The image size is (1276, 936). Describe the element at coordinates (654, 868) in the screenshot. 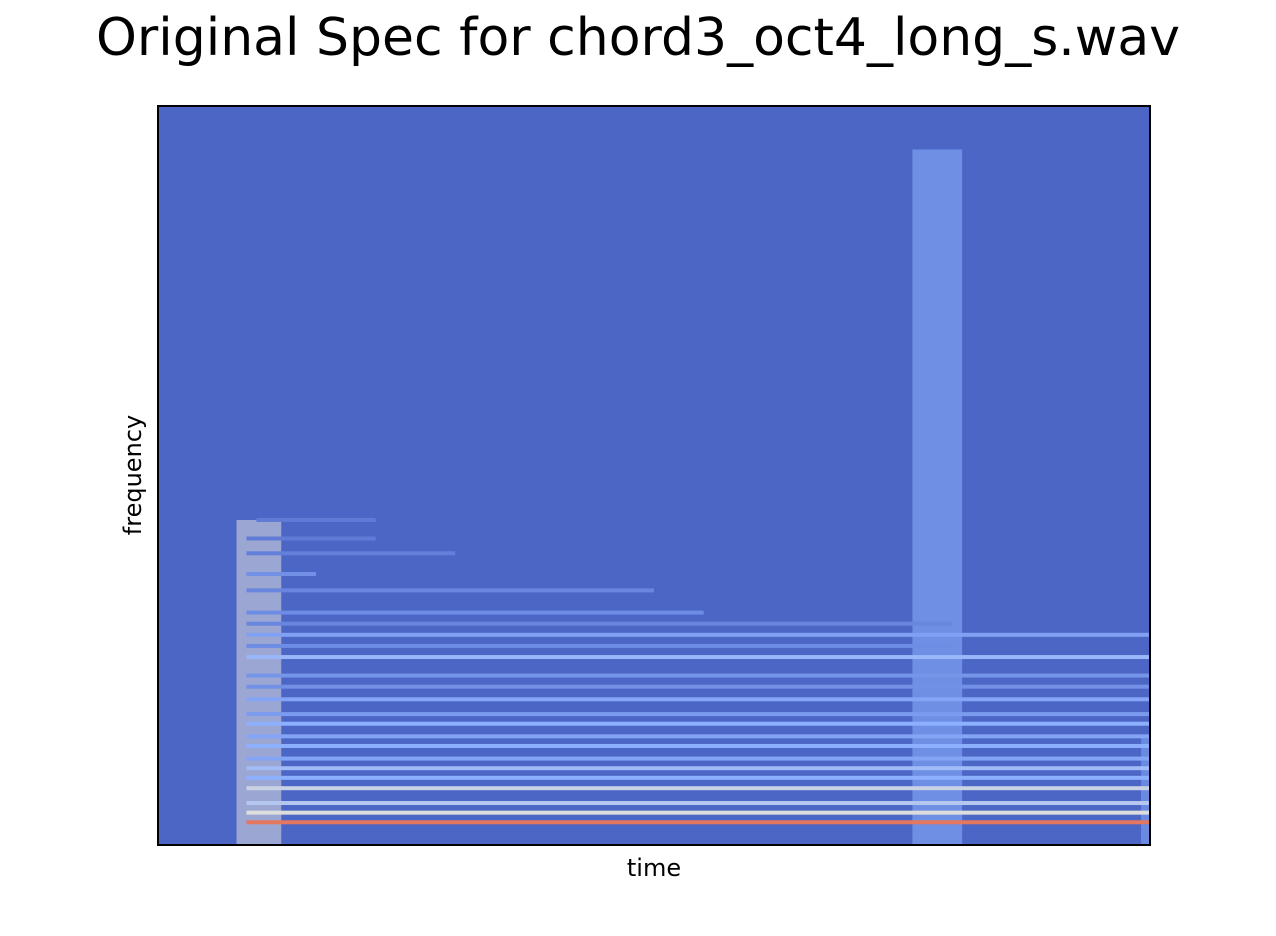

I see `x-axis-label: time` at that location.